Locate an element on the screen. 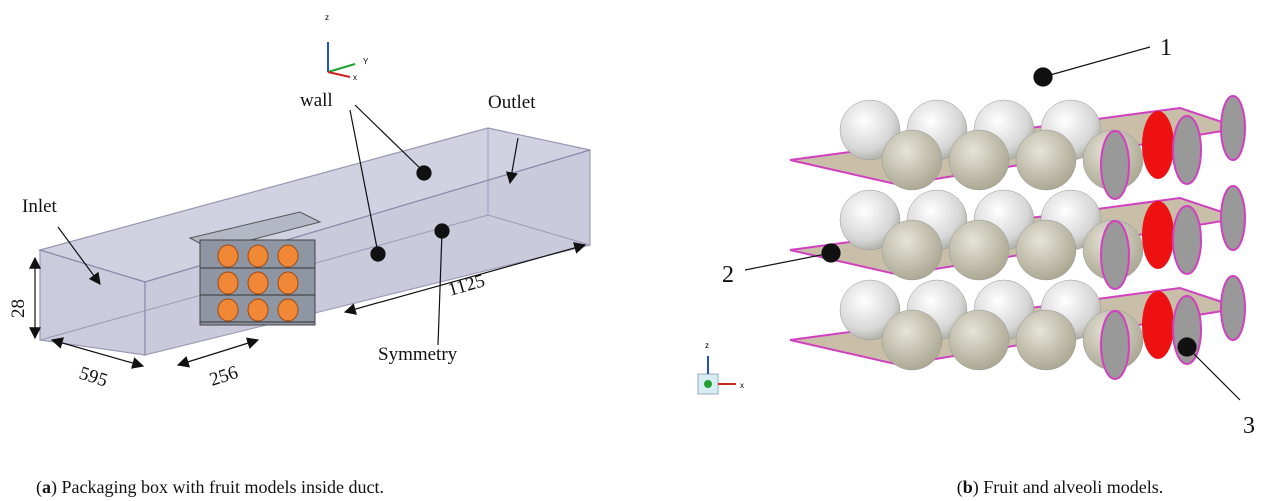  caption-label: b is located at coordinates (968, 487).